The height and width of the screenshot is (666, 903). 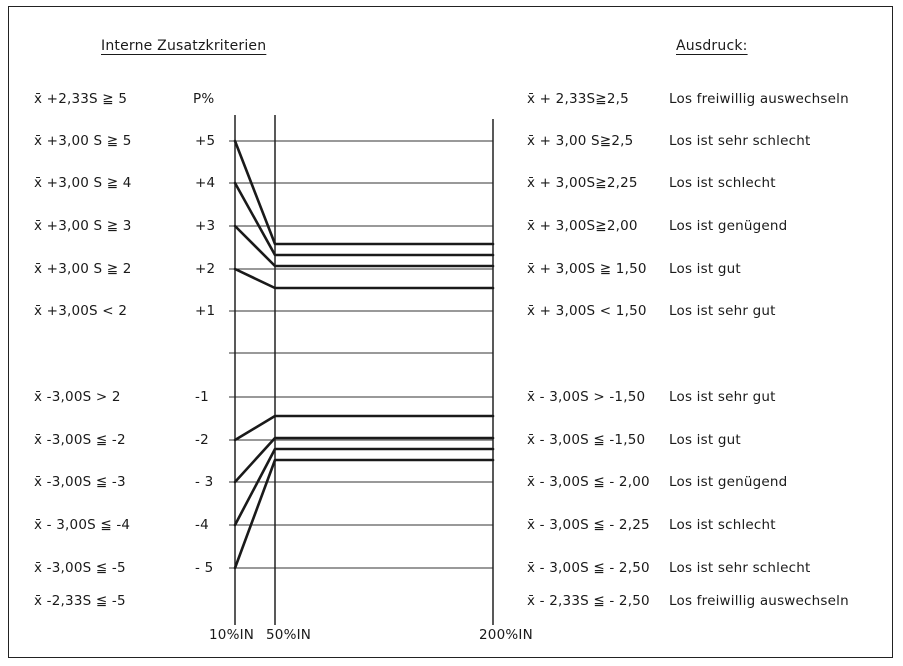 What do you see at coordinates (80, 482) in the screenshot?
I see `criterion-row: x̄ -3,00S ≦ -3` at bounding box center [80, 482].